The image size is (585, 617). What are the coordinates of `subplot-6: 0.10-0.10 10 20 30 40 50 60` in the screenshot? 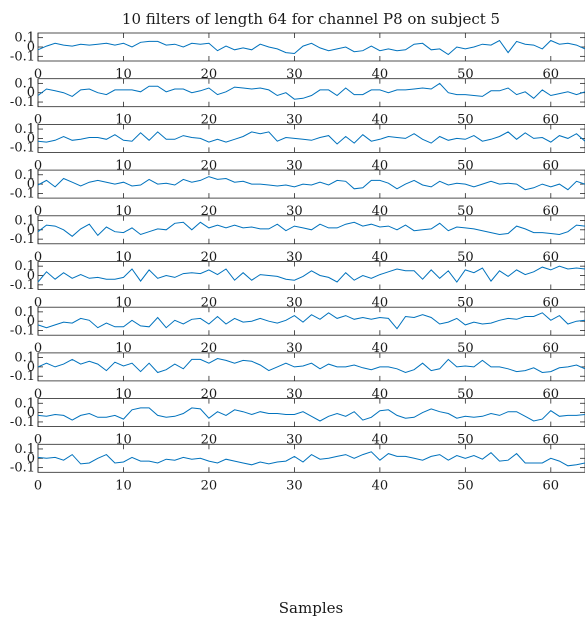 It's located at (297, 285).